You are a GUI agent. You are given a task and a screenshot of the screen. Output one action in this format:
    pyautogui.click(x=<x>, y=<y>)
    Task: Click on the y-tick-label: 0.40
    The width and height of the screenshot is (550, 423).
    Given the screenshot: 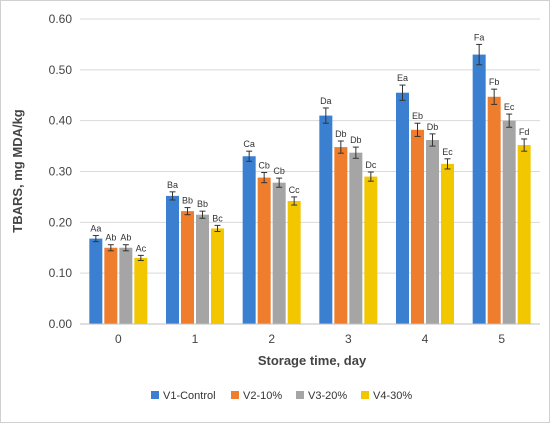 What is the action you would take?
    pyautogui.click(x=61, y=121)
    